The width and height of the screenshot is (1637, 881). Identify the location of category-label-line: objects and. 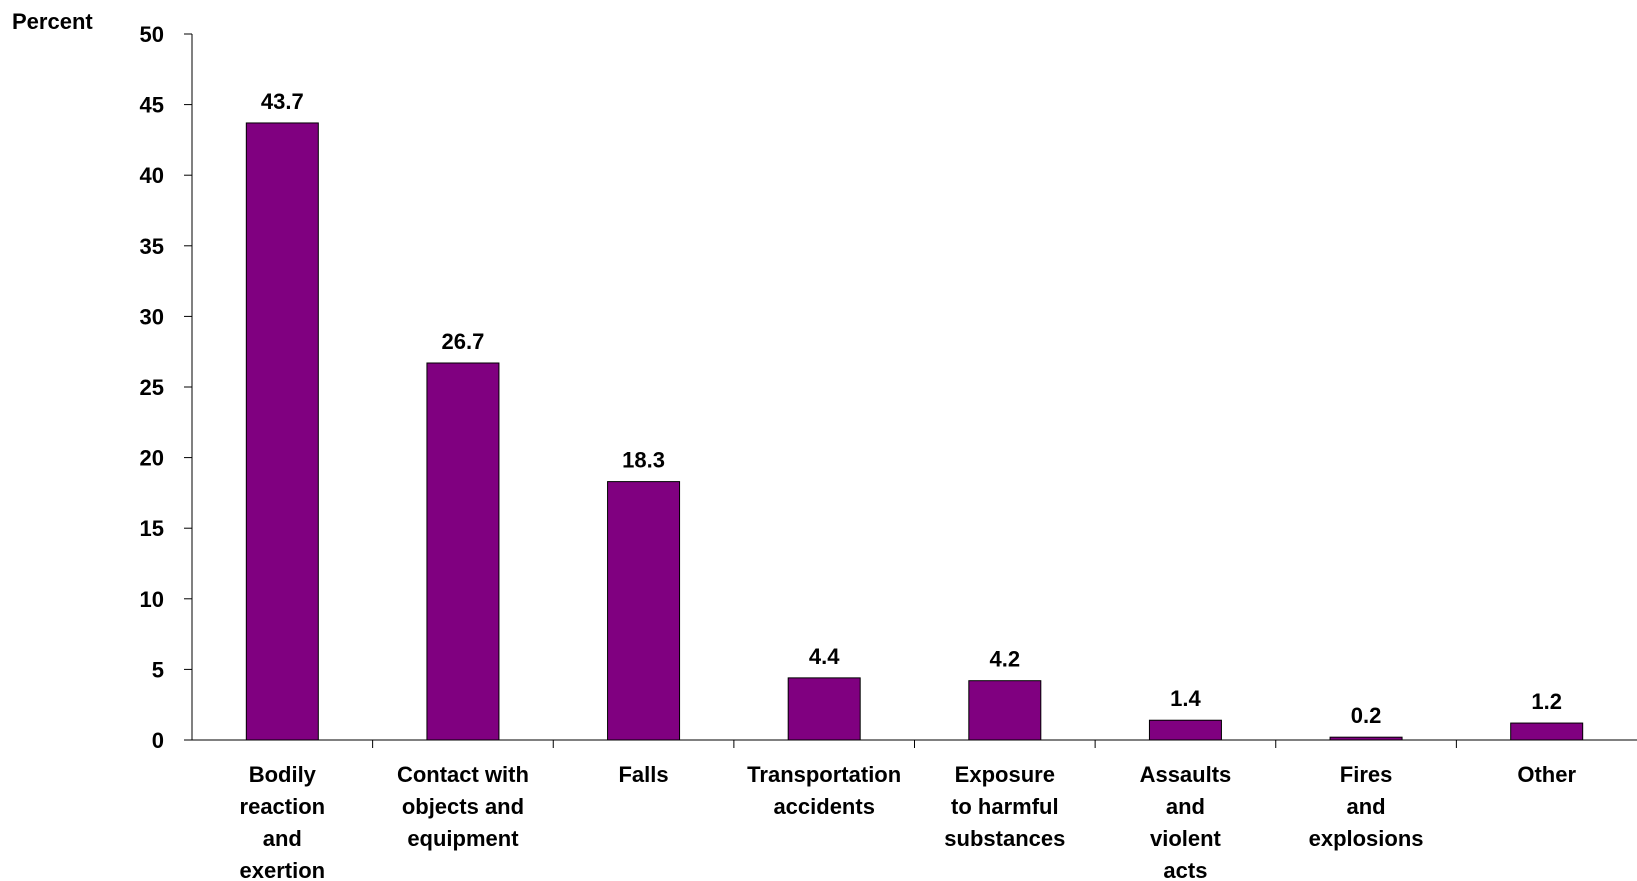
(463, 806).